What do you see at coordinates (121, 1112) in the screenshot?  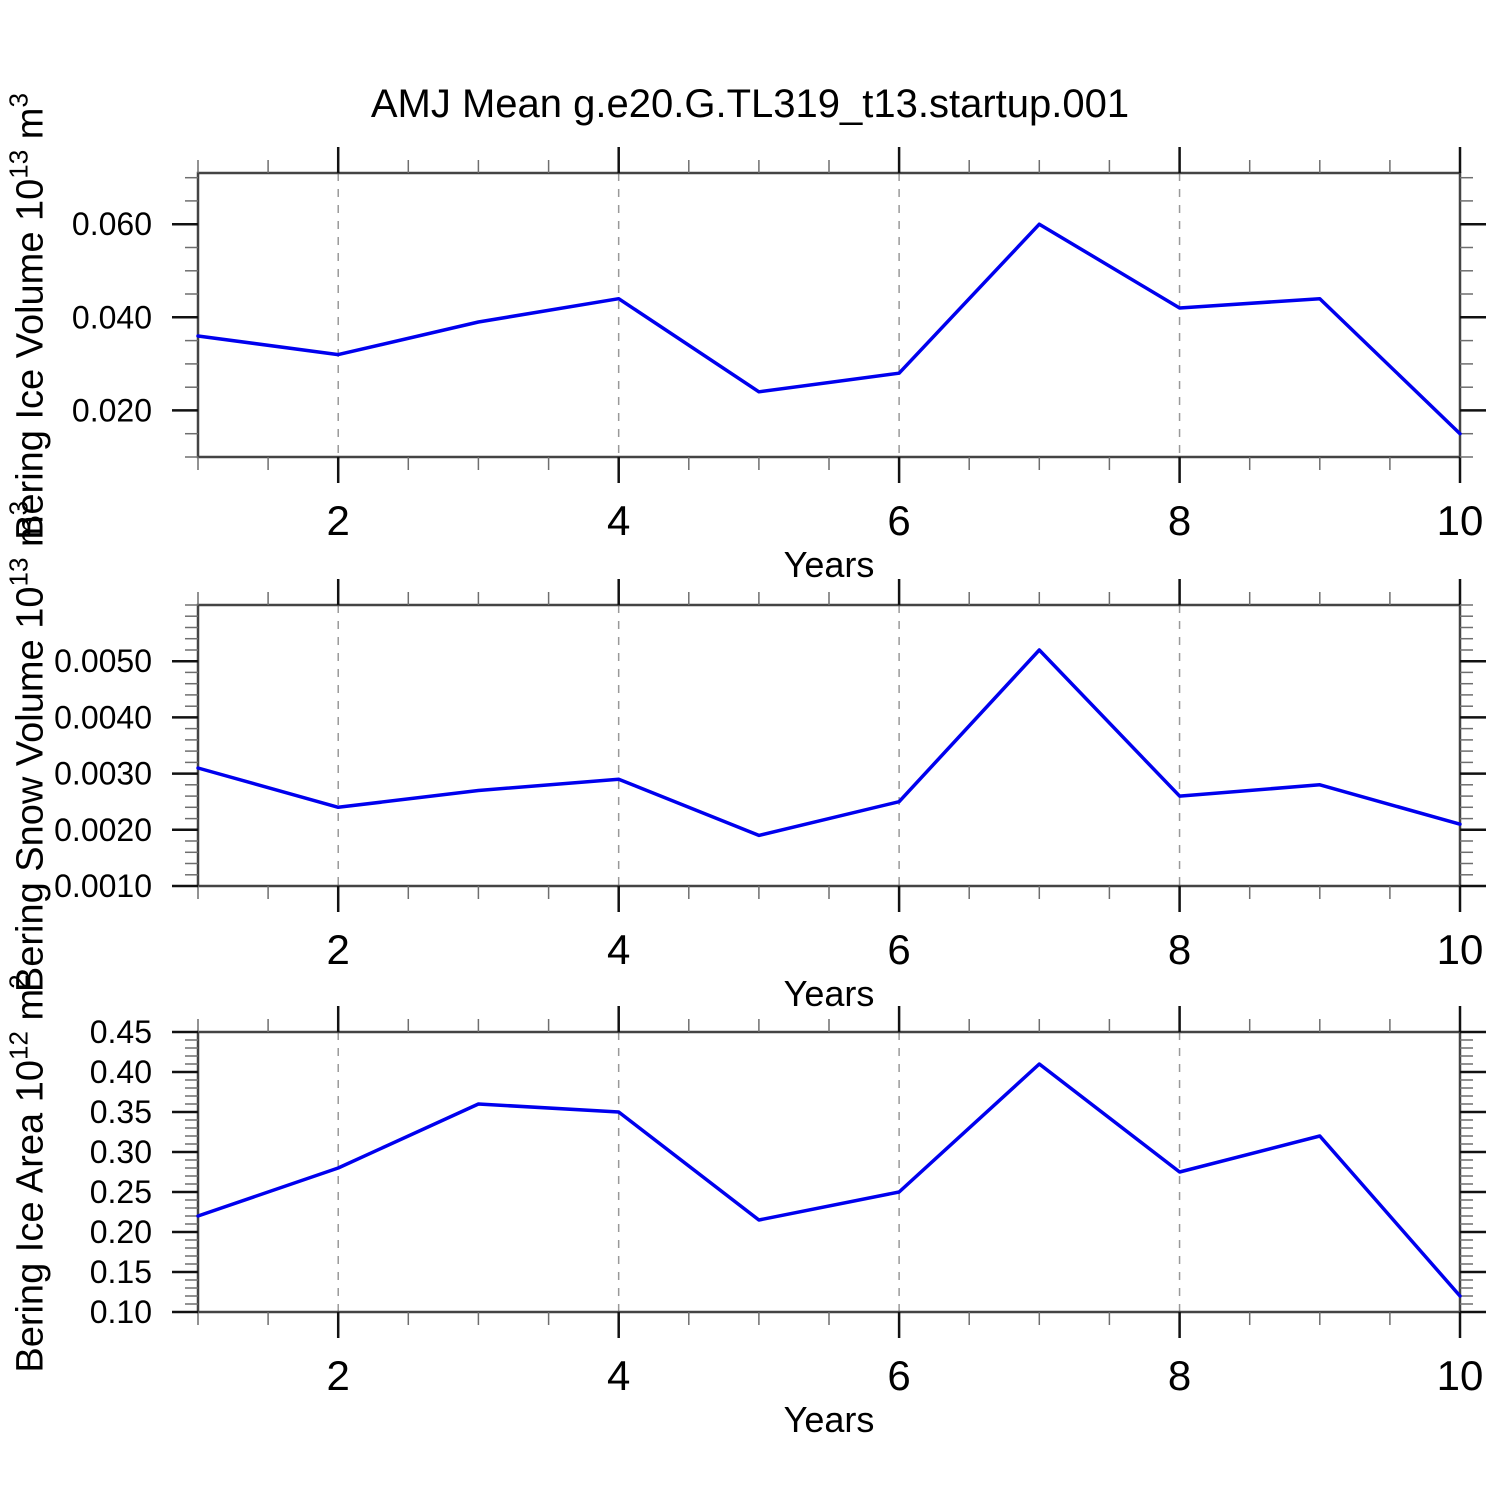 I see `y-tick-label: 0.35` at bounding box center [121, 1112].